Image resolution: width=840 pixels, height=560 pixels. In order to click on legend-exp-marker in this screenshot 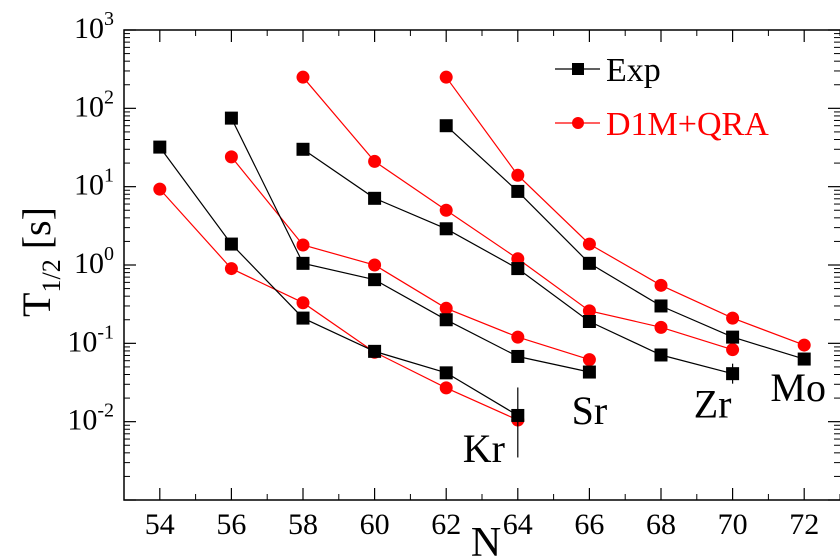, I will do `click(578, 69)`.